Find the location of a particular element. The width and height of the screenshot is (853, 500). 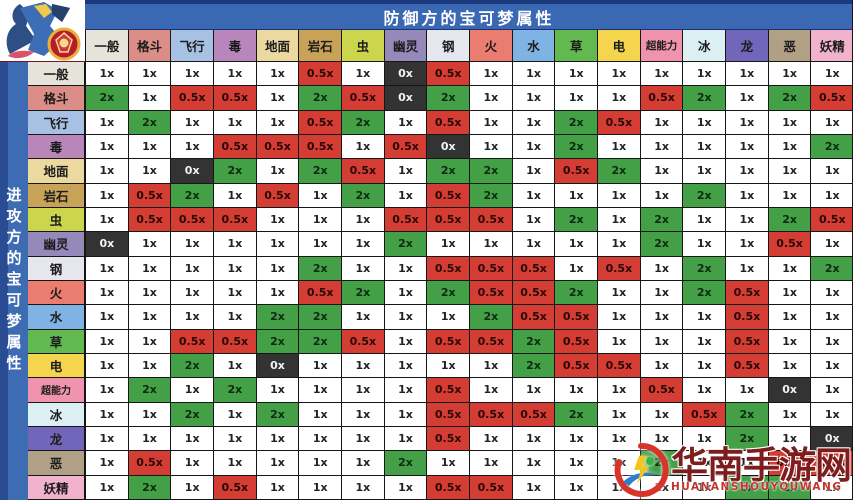

attack-type-header: 妖精 is located at coordinates (56, 487).